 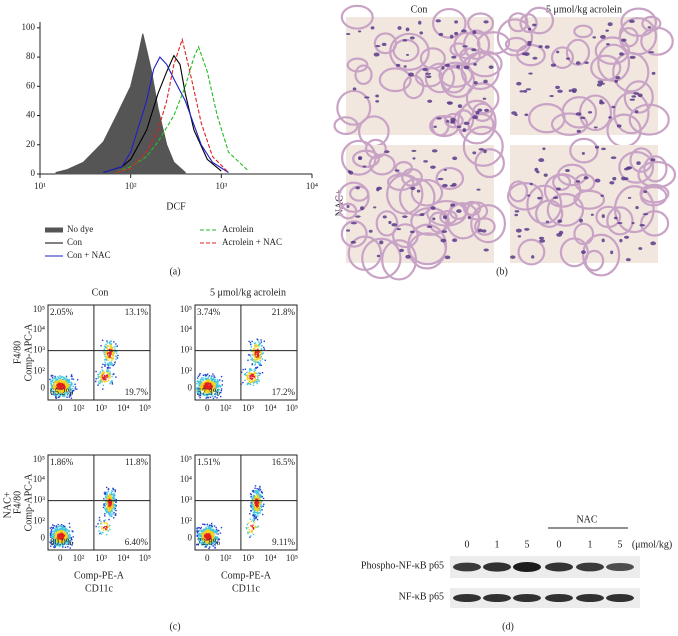 What do you see at coordinates (39, 329) in the screenshot?
I see `y-tick-label: 10⁴` at bounding box center [39, 329].